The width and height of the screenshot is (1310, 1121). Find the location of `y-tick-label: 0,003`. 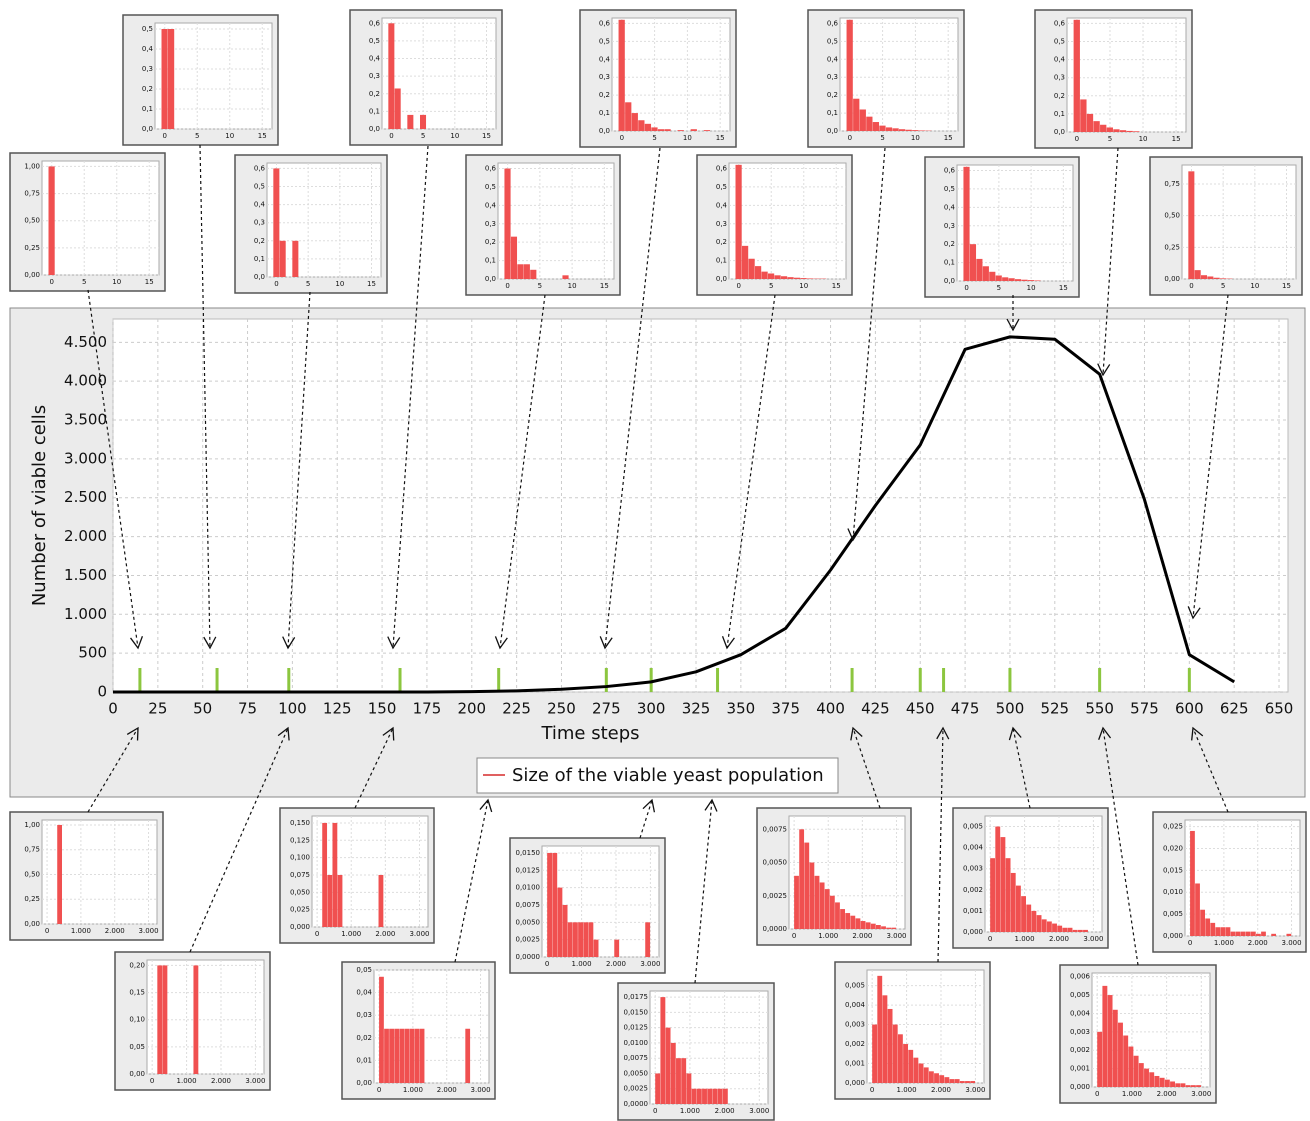

y-tick-label: 0,003 is located at coordinates (973, 869).